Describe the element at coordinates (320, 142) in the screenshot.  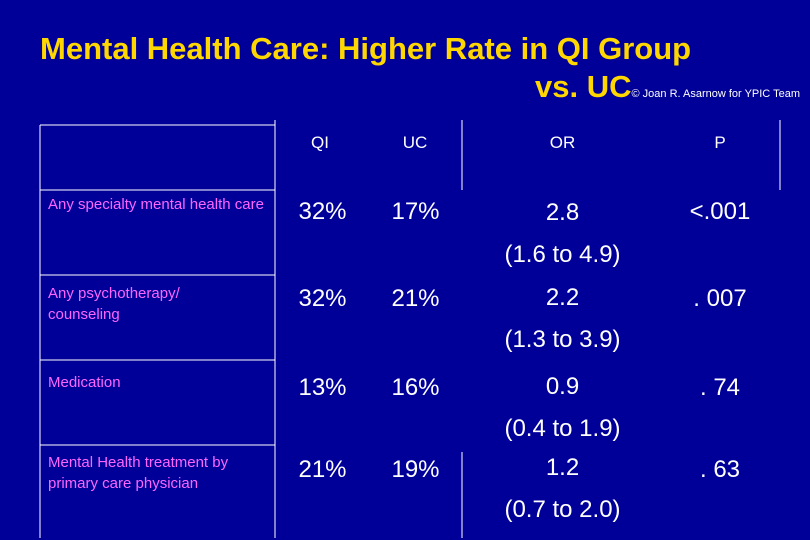
I see `column-header-qi: QI` at that location.